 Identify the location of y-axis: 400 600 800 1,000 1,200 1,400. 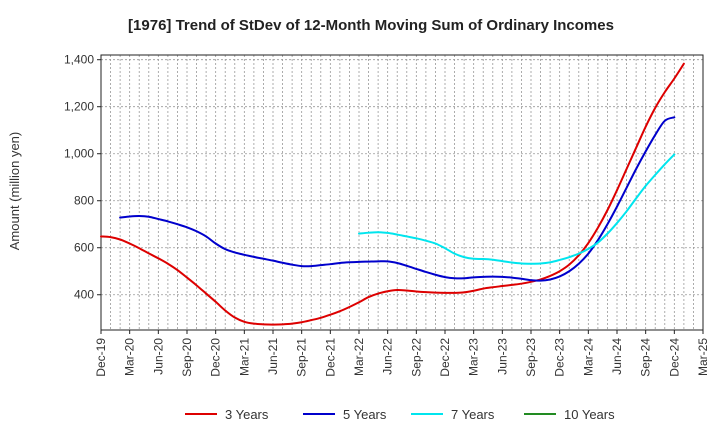
(82, 177).